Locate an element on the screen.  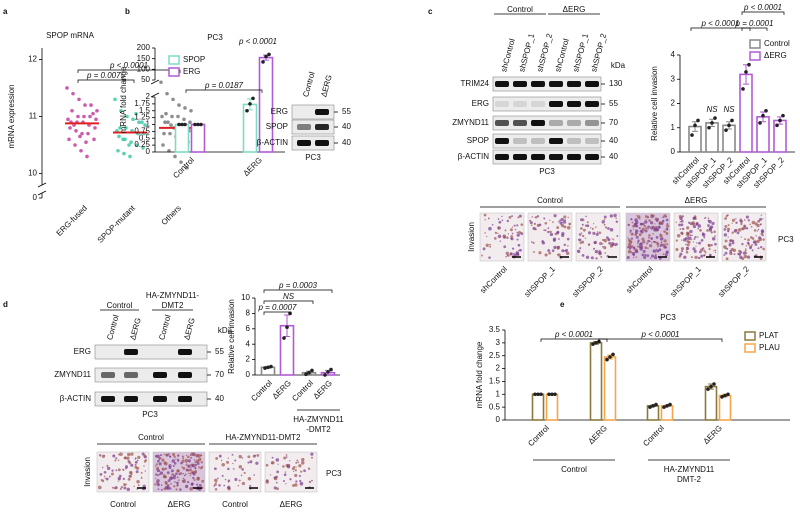
lane-label: shControl is located at coordinates (562, 55).